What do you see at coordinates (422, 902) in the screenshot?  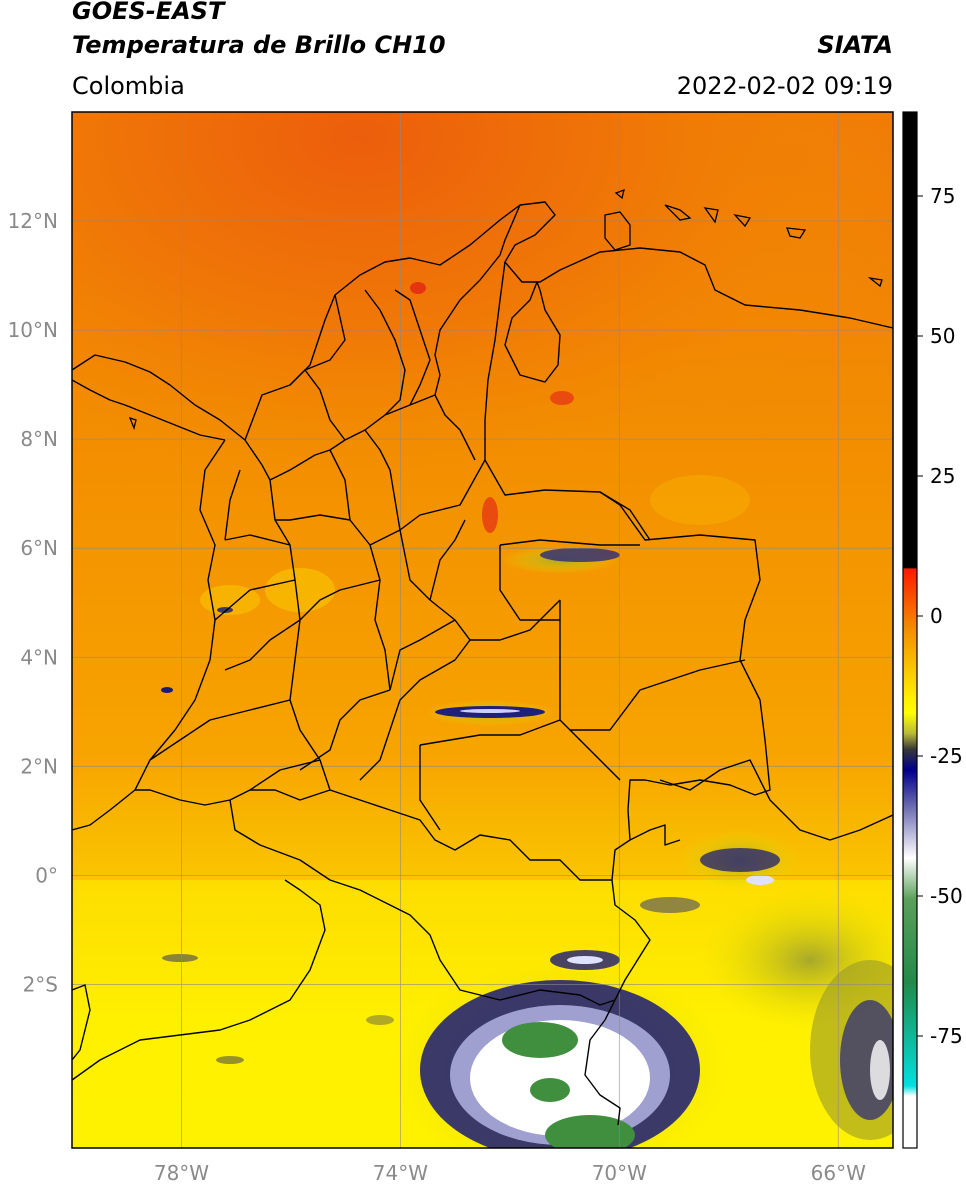 I see `southern-border` at bounding box center [422, 902].